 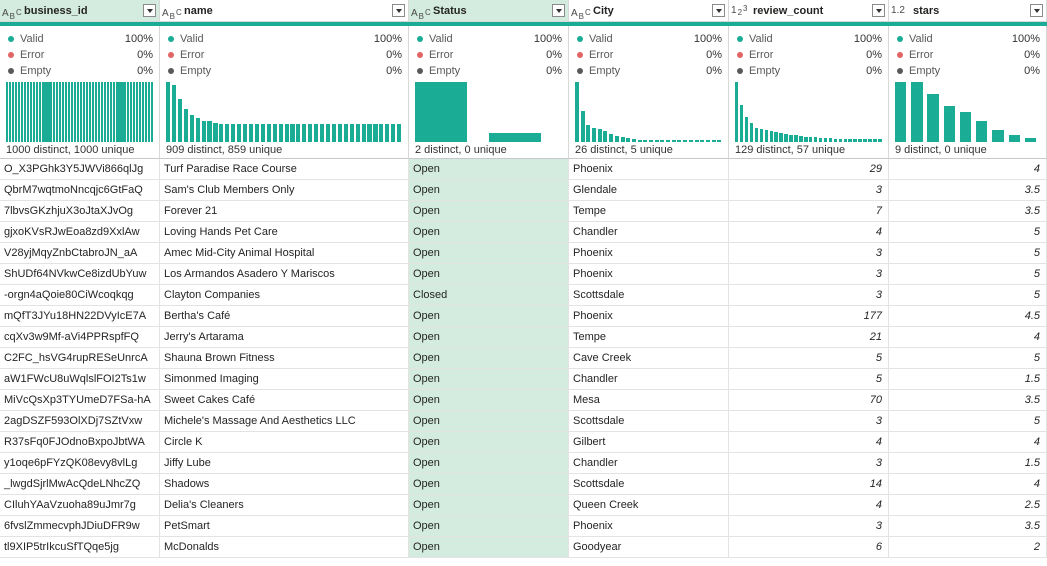 I want to click on cell-review-count: 70, so click(x=809, y=400).